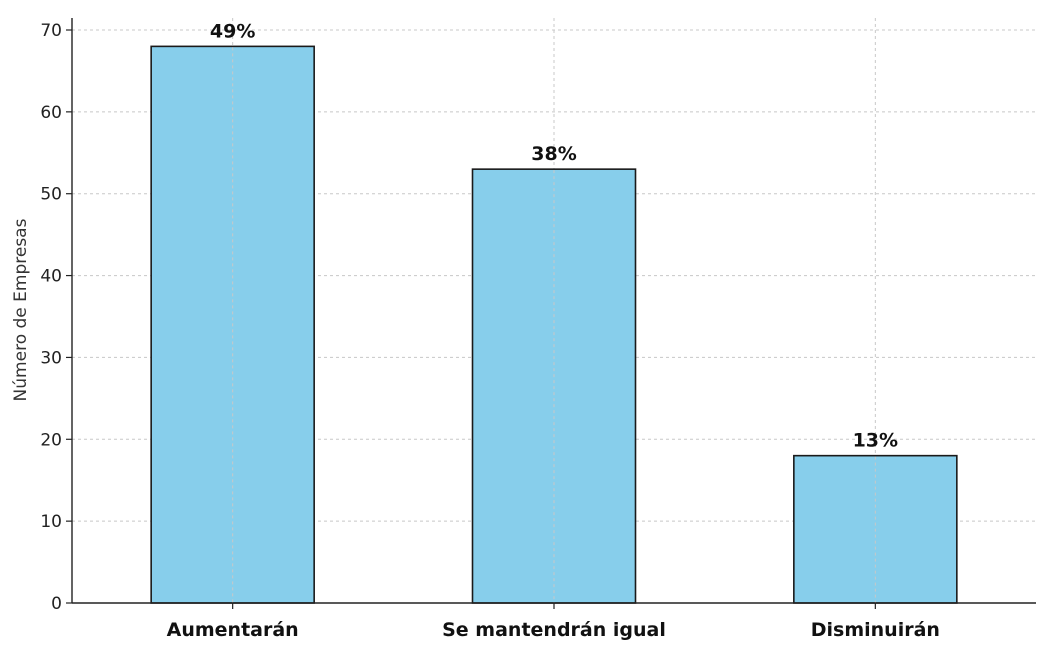  What do you see at coordinates (51, 195) in the screenshot?
I see `y-tick-label: 50` at bounding box center [51, 195].